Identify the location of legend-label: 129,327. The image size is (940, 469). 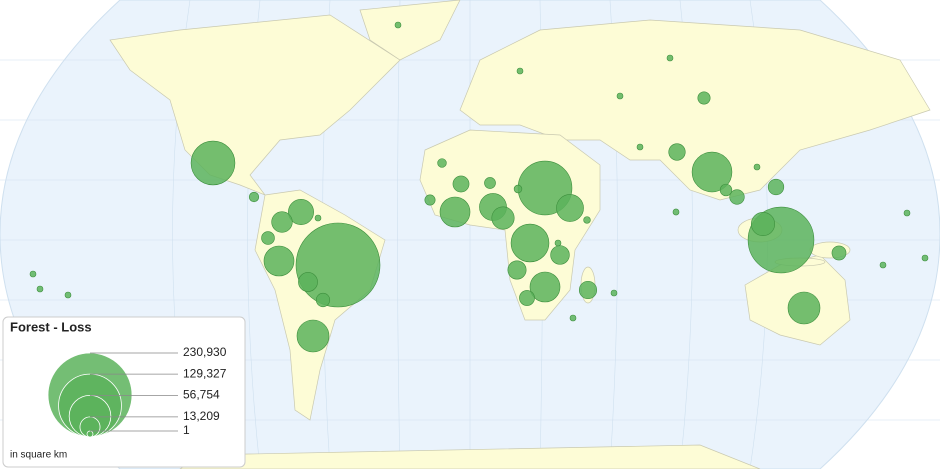
(205, 373).